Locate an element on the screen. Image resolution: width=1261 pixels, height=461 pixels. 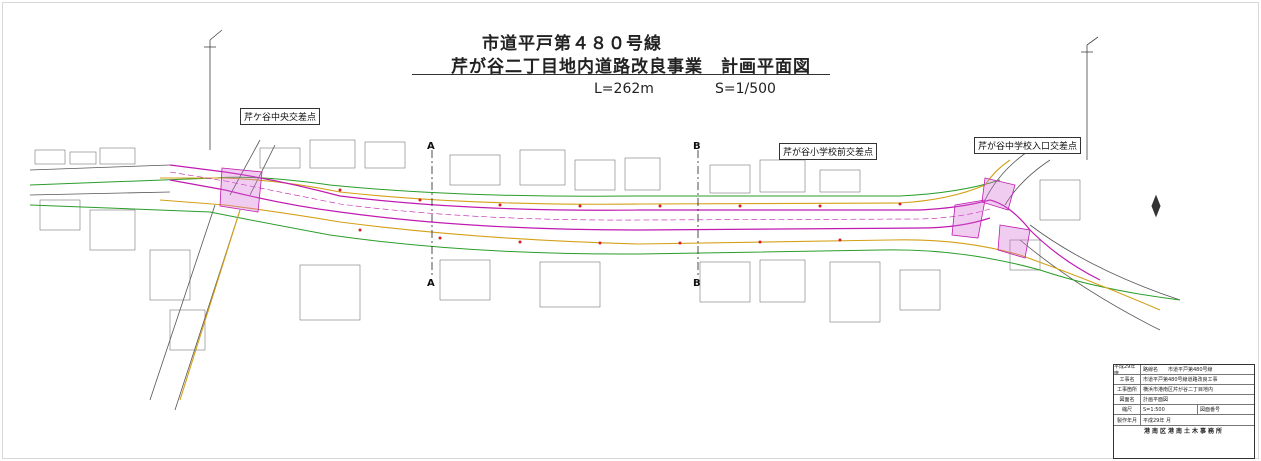
drawing-scale: S=1/500 is located at coordinates (745, 89).